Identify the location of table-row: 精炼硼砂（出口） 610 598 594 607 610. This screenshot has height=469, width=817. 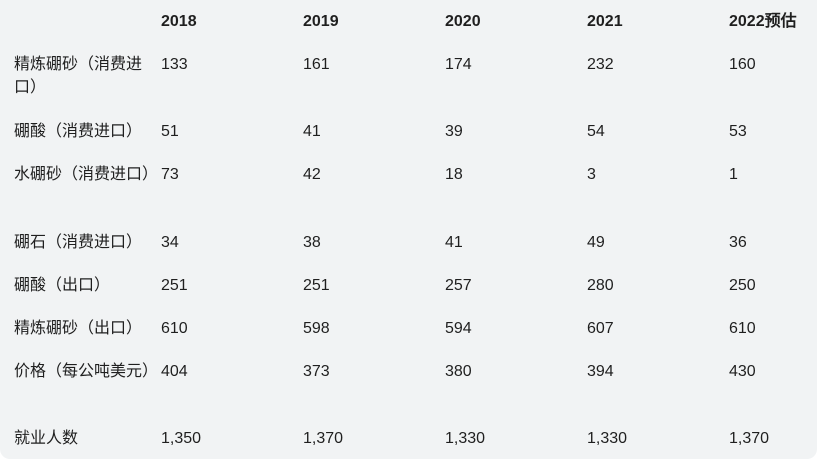
(415, 329).